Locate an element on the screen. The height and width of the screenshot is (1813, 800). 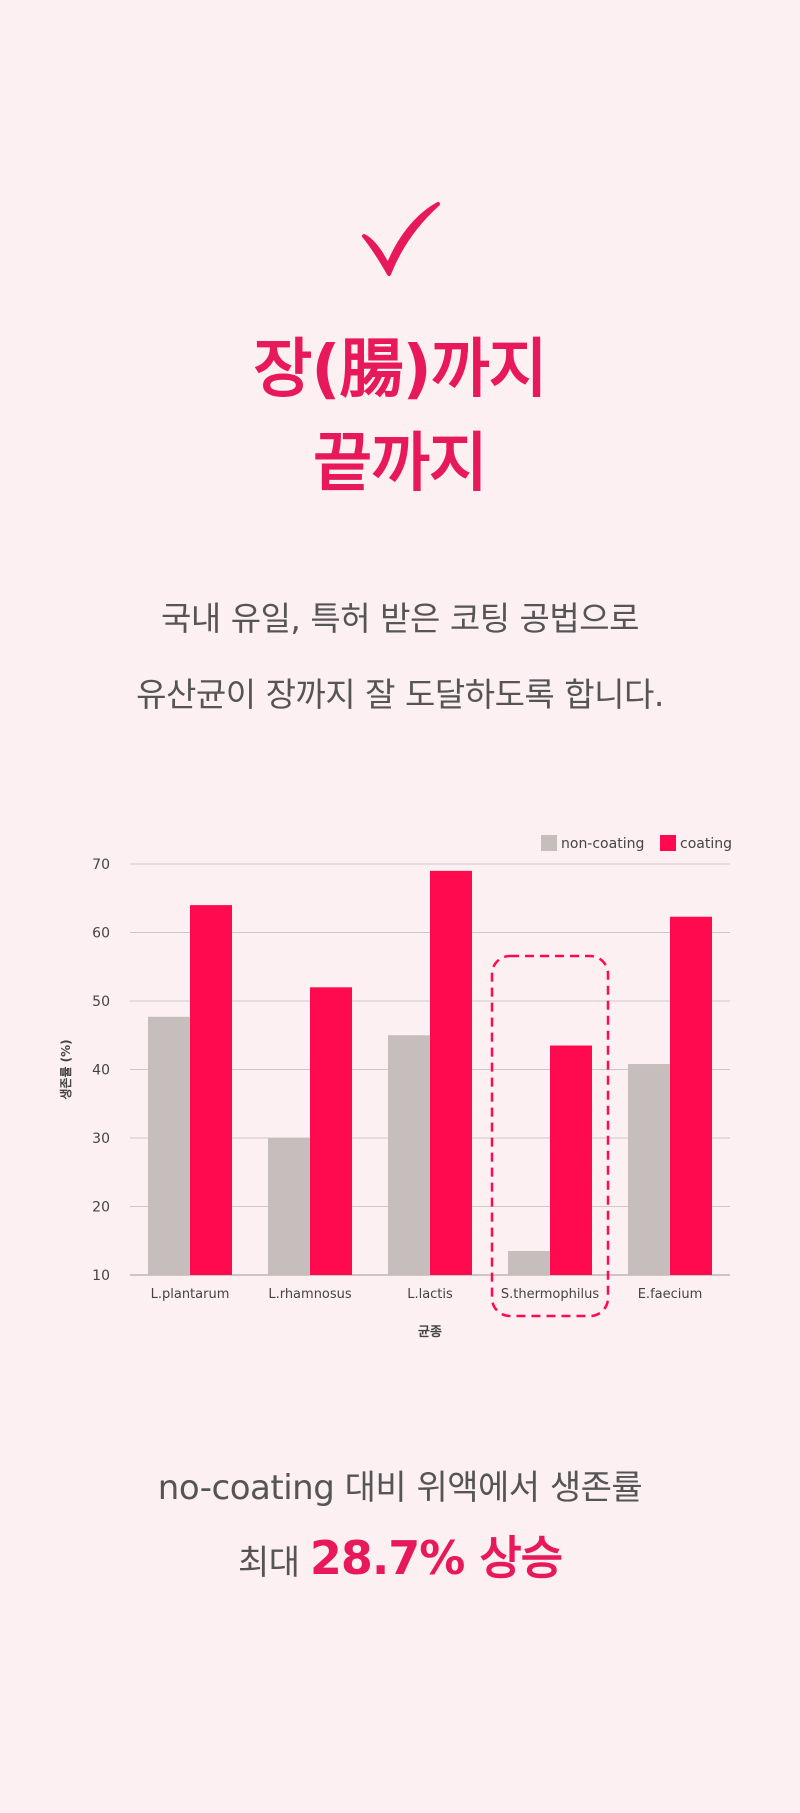
y-tick-label: 50 is located at coordinates (101, 1002).